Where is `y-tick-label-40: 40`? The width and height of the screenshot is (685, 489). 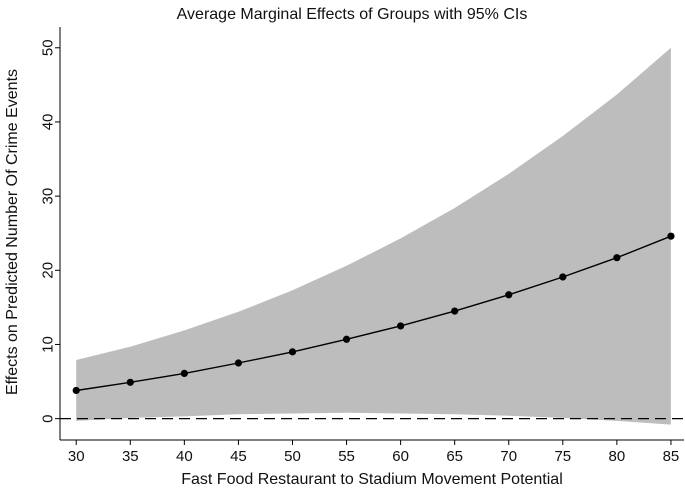 y-tick-label-40: 40 is located at coordinates (47, 122).